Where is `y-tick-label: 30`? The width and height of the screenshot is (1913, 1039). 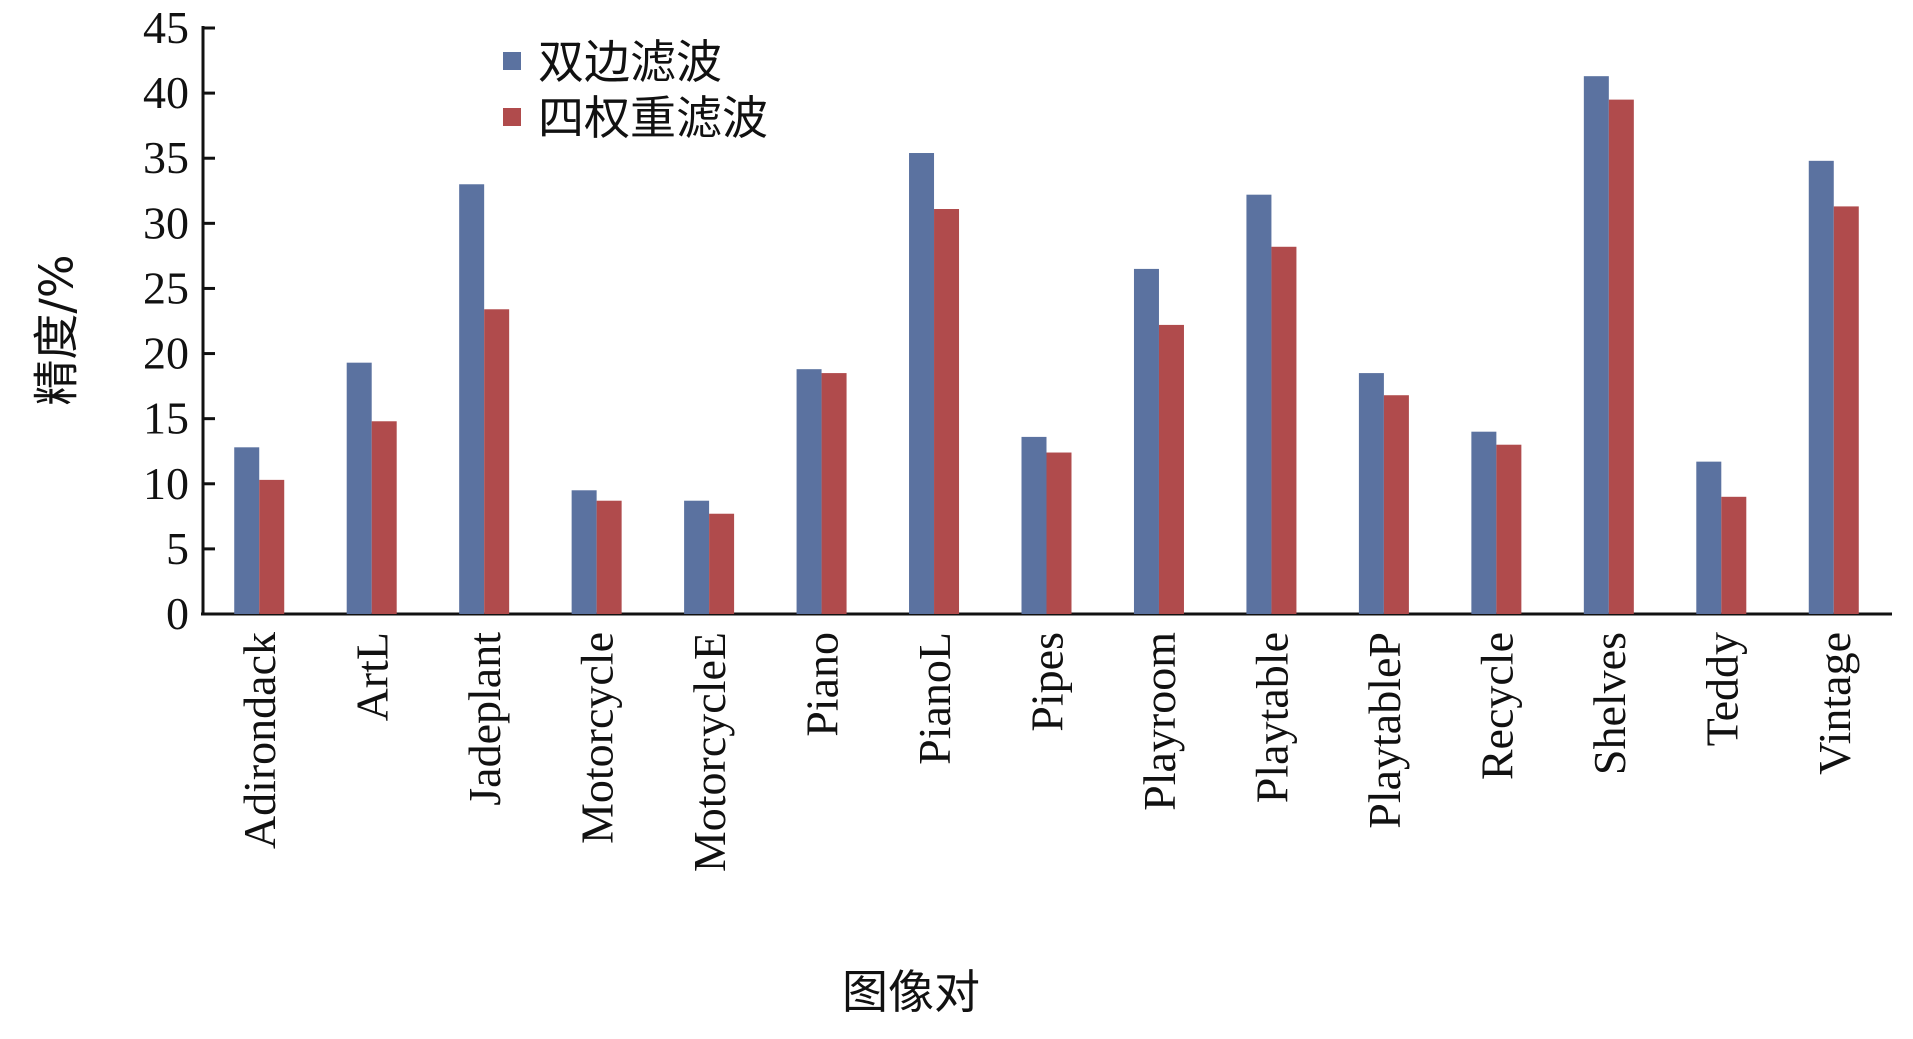 y-tick-label: 30 is located at coordinates (166, 222).